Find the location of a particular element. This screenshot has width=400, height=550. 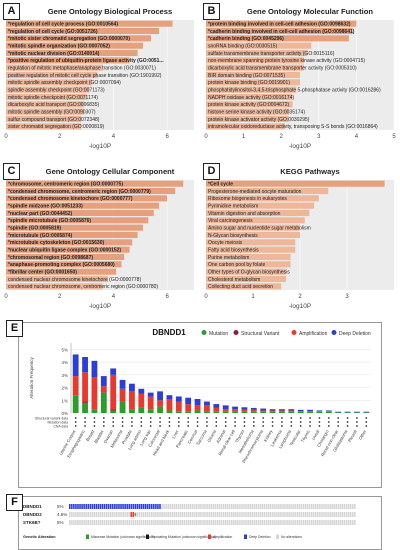

gene-name: STK6B? is located at coordinates (32, 522).